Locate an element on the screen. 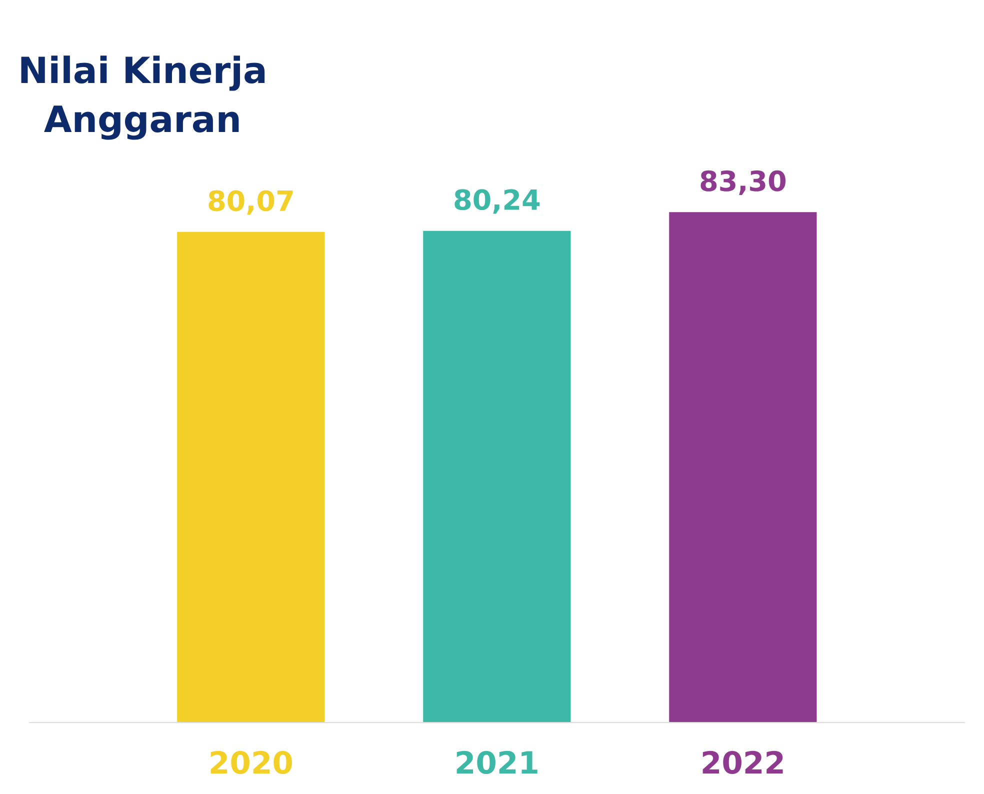 This screenshot has width=984, height=794. x-tick-label: 2020 is located at coordinates (251, 762).